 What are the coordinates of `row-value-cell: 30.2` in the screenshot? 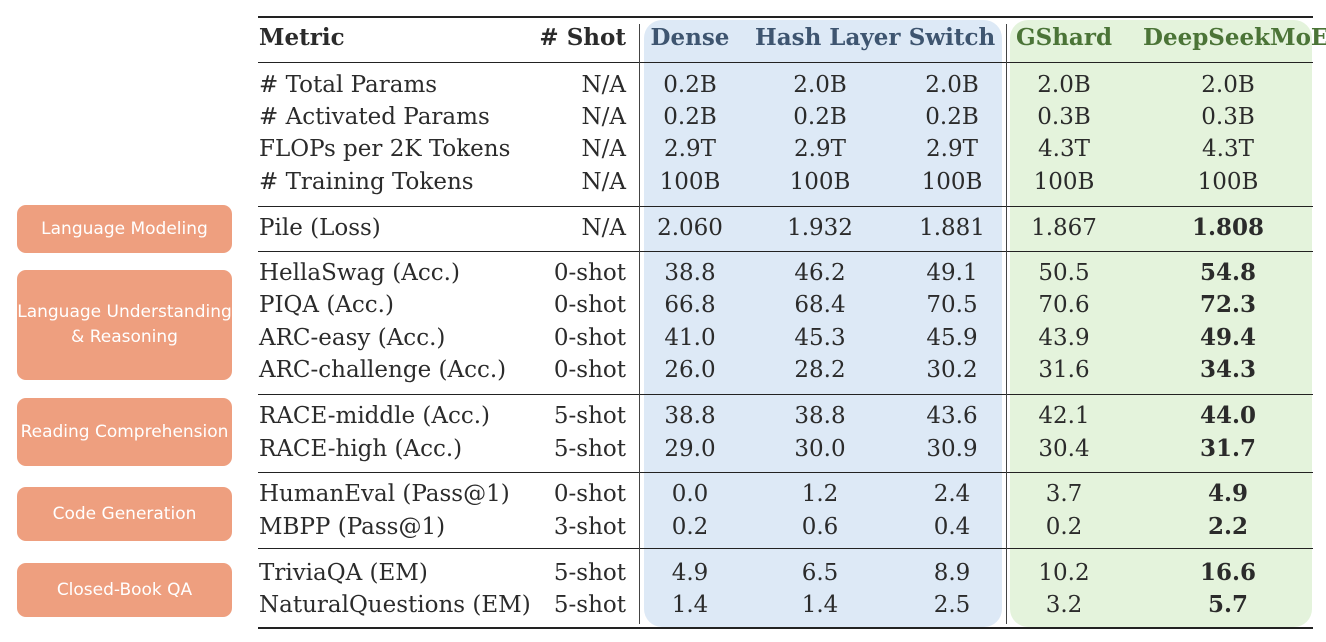 It's located at (952, 370).